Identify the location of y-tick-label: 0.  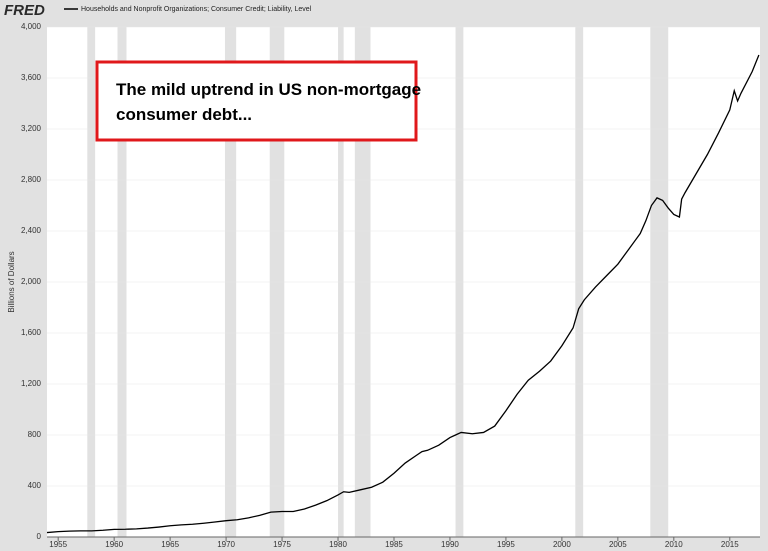
(39, 536).